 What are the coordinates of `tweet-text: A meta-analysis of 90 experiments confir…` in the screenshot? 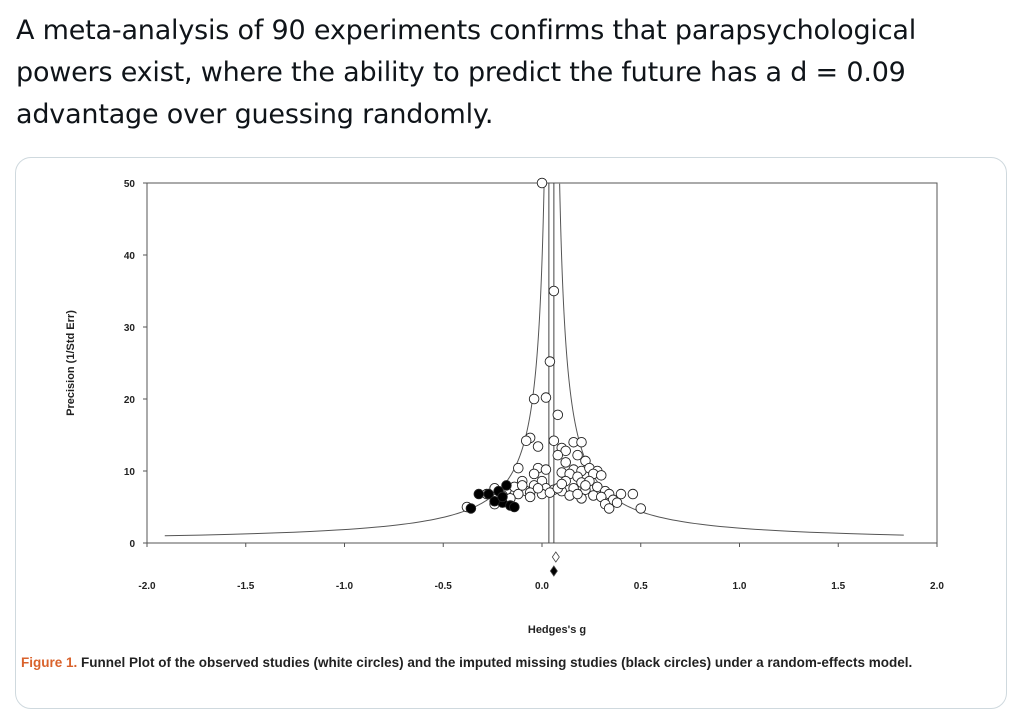 It's located at (466, 72).